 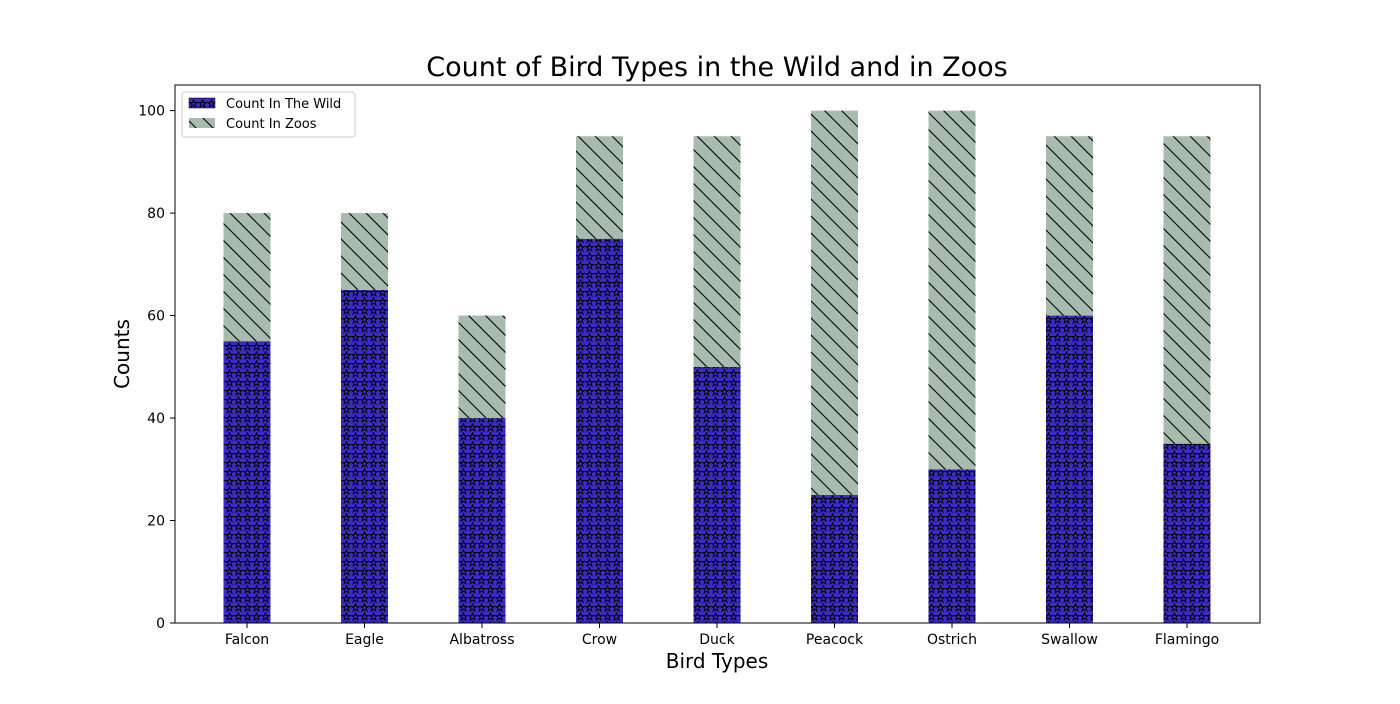 I want to click on x-tick-label: Albatross, so click(x=481, y=640).